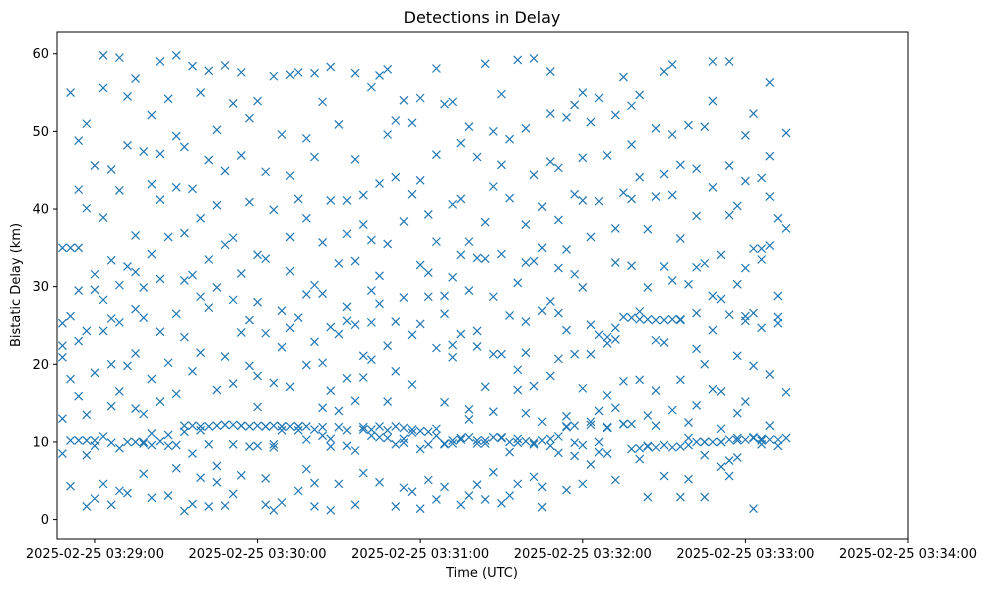 This screenshot has height=594, width=989. I want to click on x-tick-label: 2025-02-25 03:34:00, so click(908, 554).